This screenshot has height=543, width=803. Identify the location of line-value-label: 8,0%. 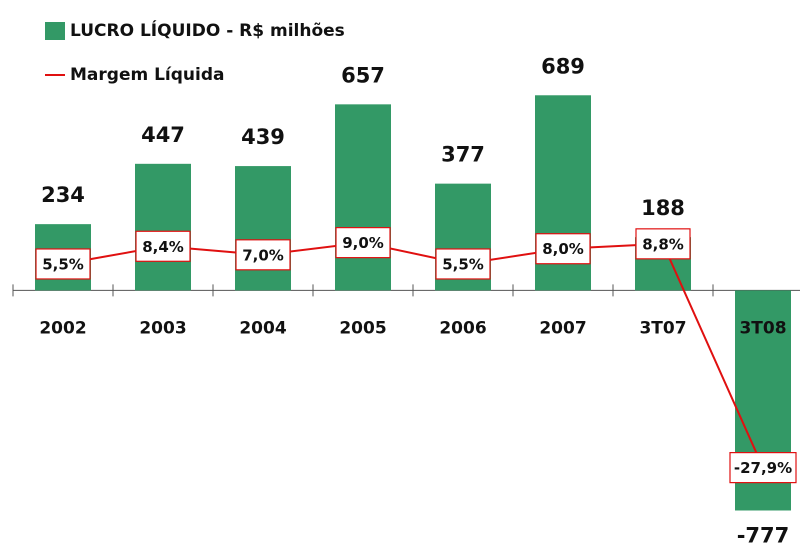
(563, 249).